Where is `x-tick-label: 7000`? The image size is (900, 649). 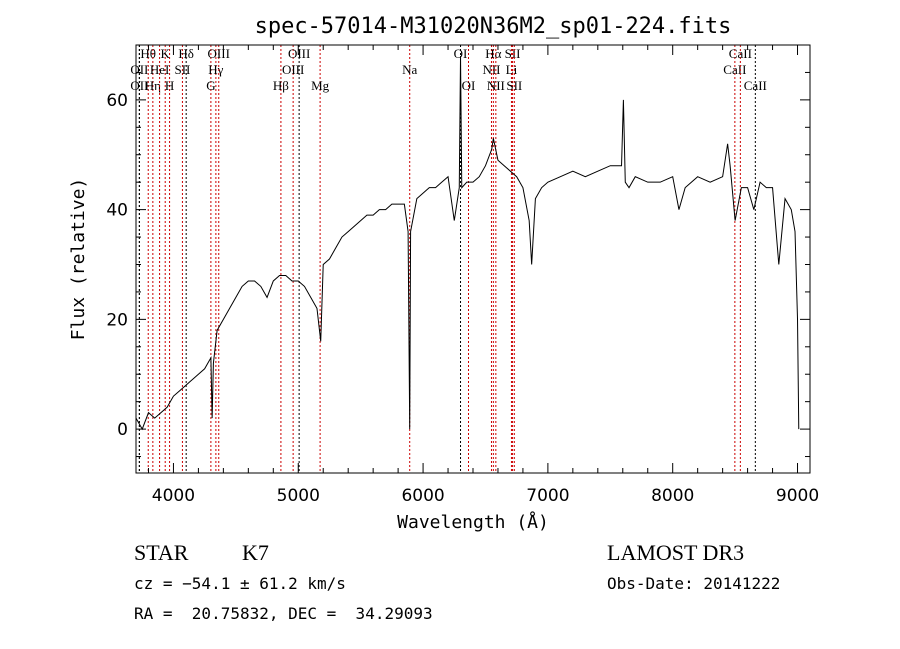 x-tick-label: 7000 is located at coordinates (547, 496).